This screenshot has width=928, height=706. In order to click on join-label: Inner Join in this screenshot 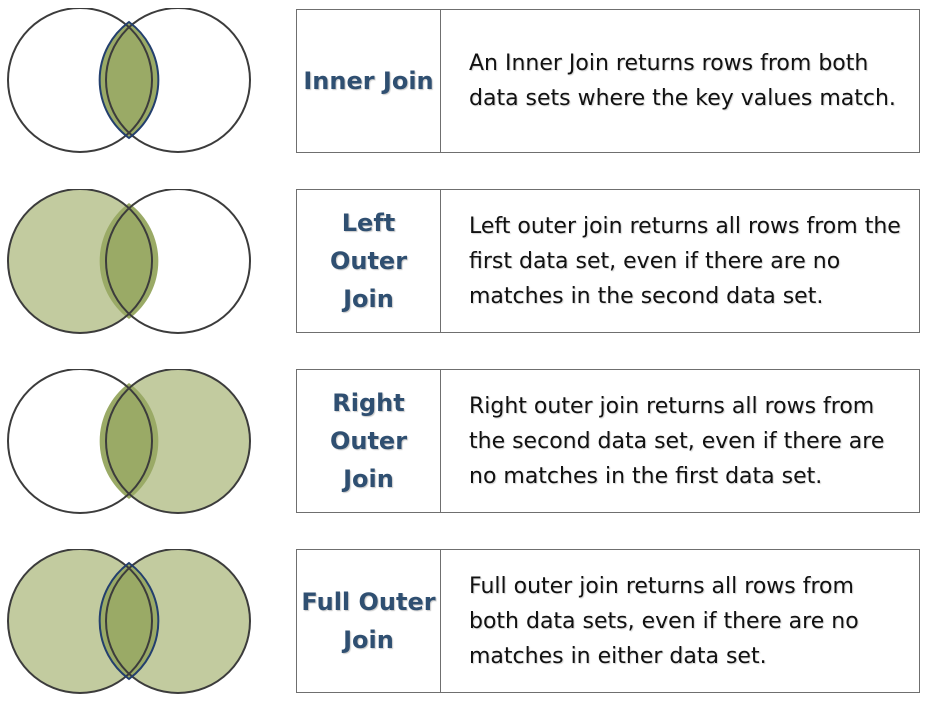, I will do `click(369, 81)`.